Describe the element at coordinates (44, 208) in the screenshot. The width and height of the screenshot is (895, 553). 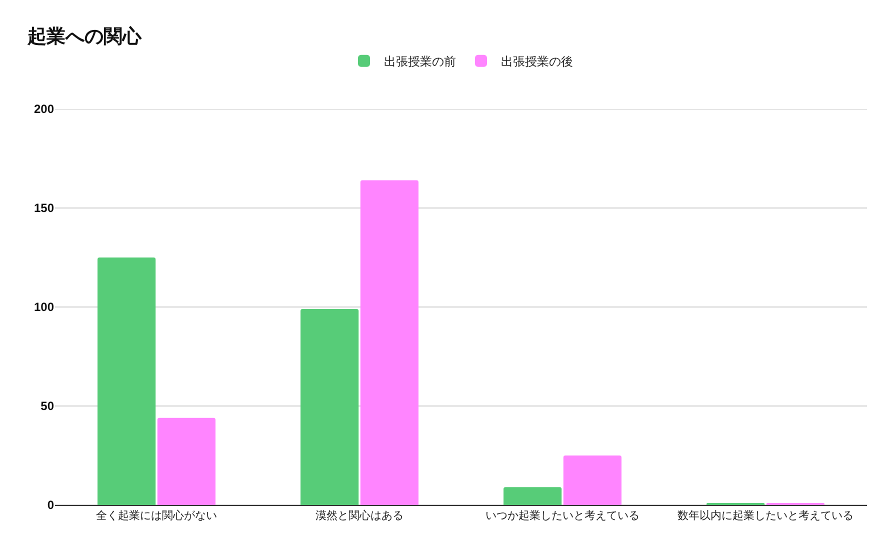
I see `y-tick-label: 150` at that location.